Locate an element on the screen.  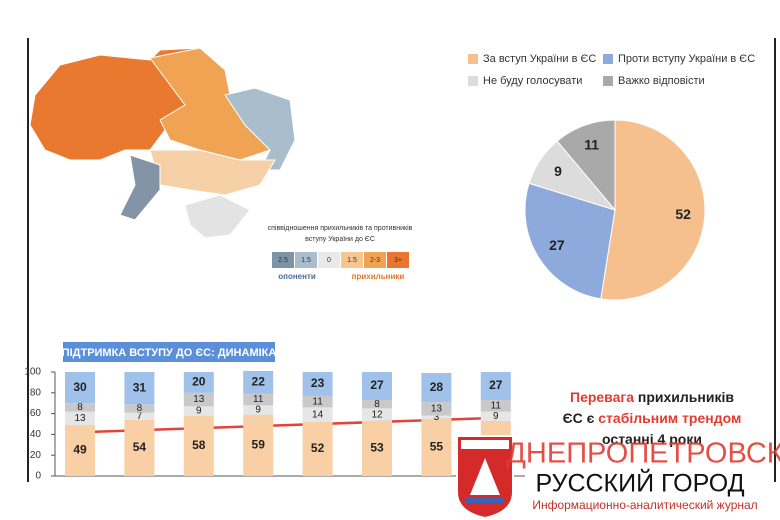
pie-label: 52 is located at coordinates (683, 214).